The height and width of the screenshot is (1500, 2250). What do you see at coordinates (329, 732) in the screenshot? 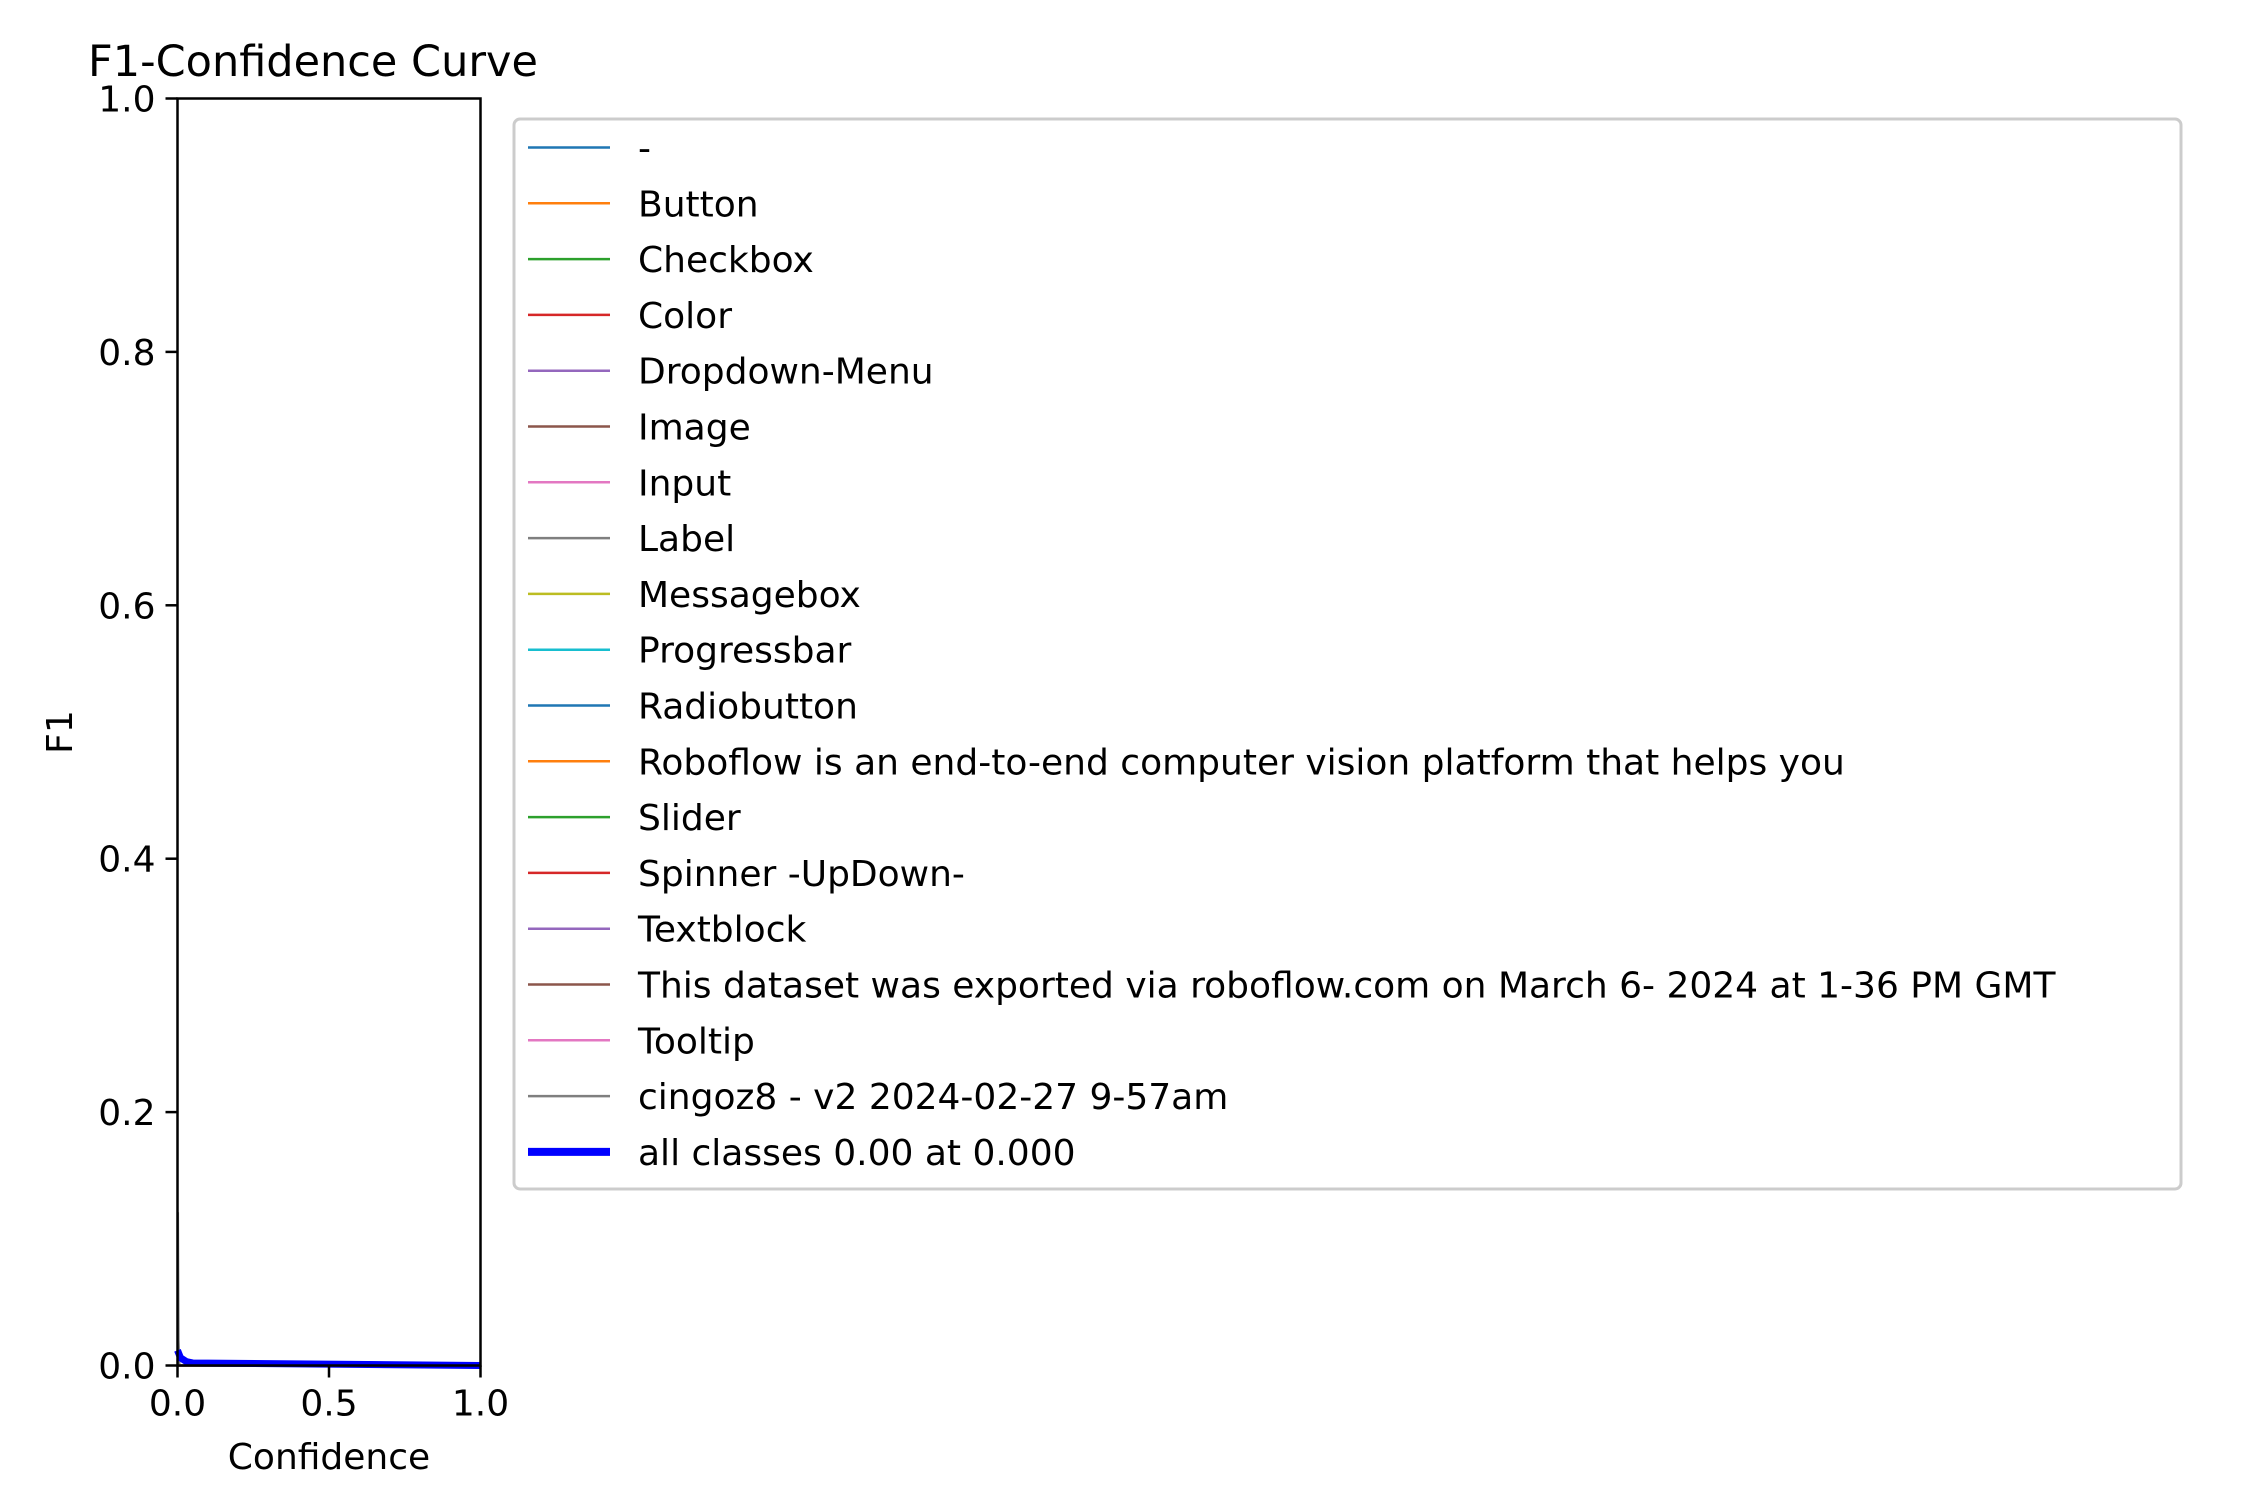
I see `axes-frame` at bounding box center [329, 732].